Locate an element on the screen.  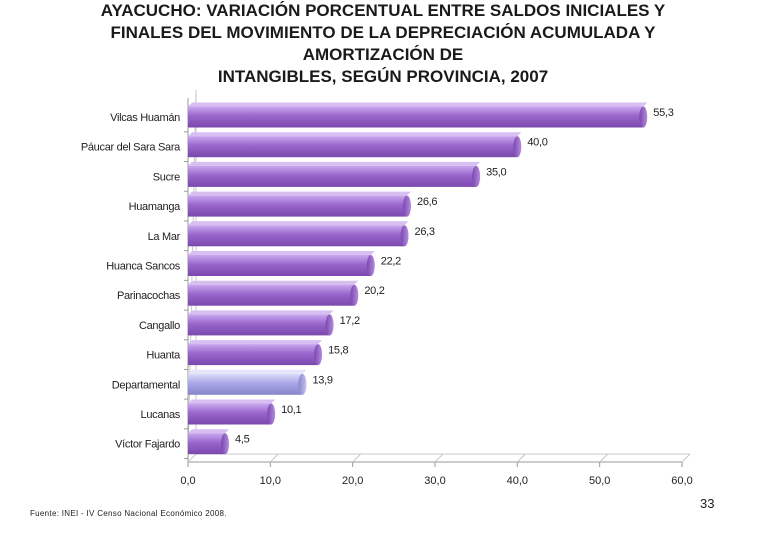
category-label: Lucanas is located at coordinates (161, 415).